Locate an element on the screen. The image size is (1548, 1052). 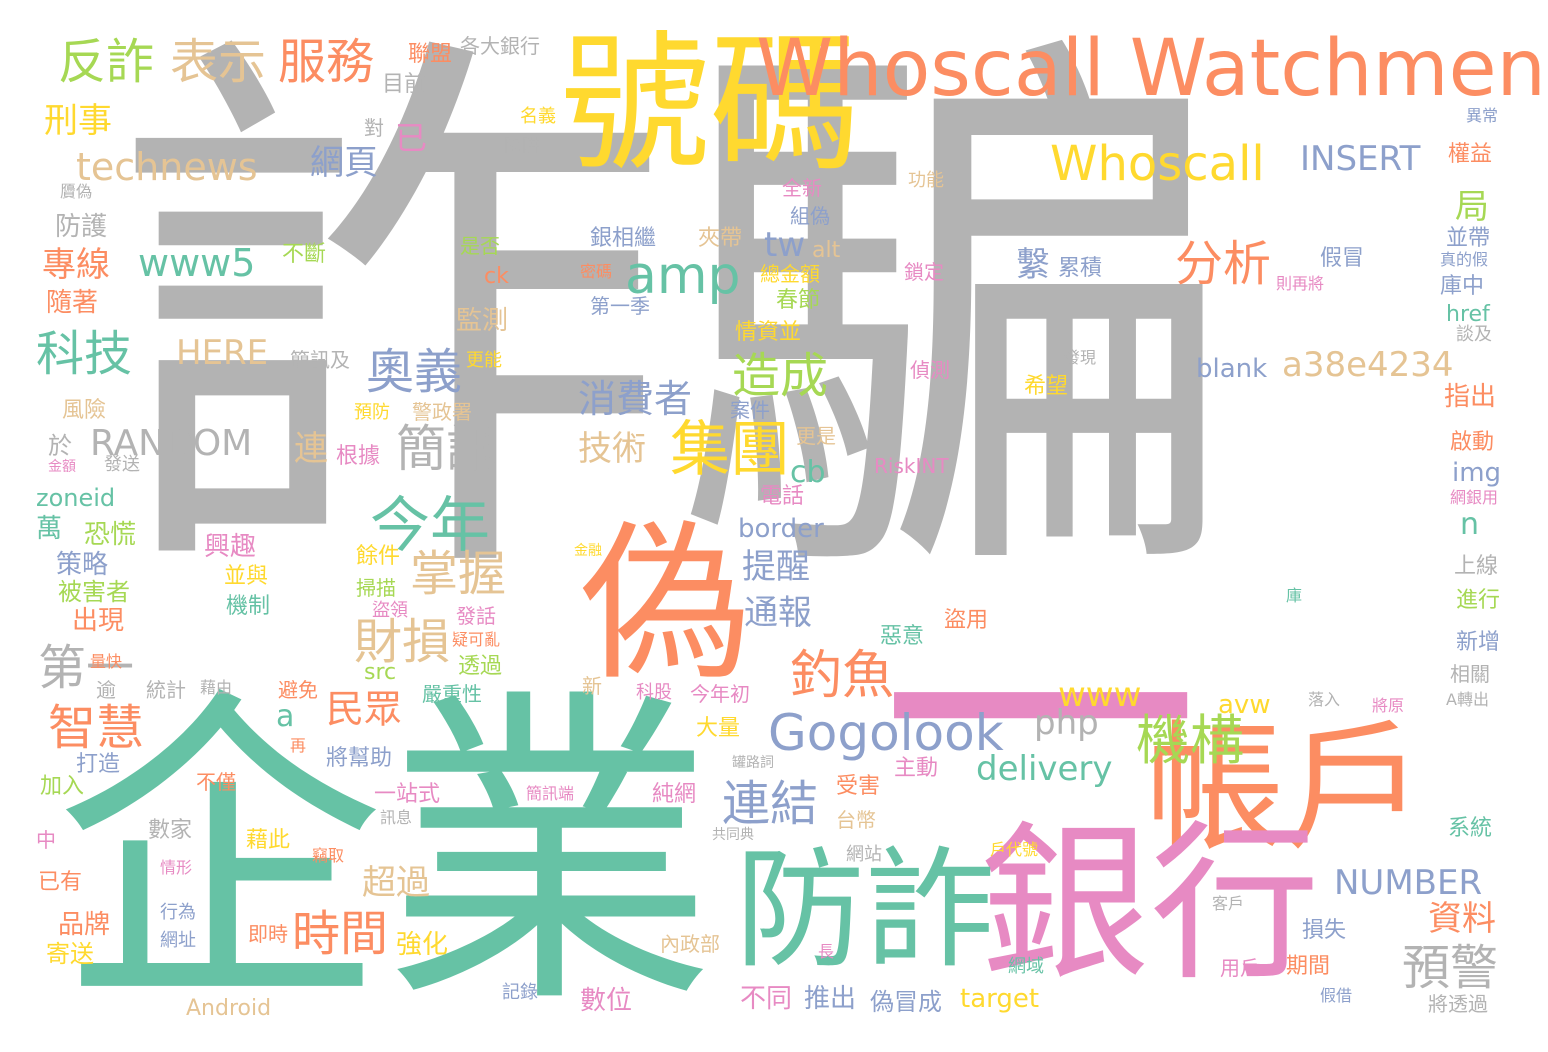
word-176-cjk: 時間 is located at coordinates (340, 934).